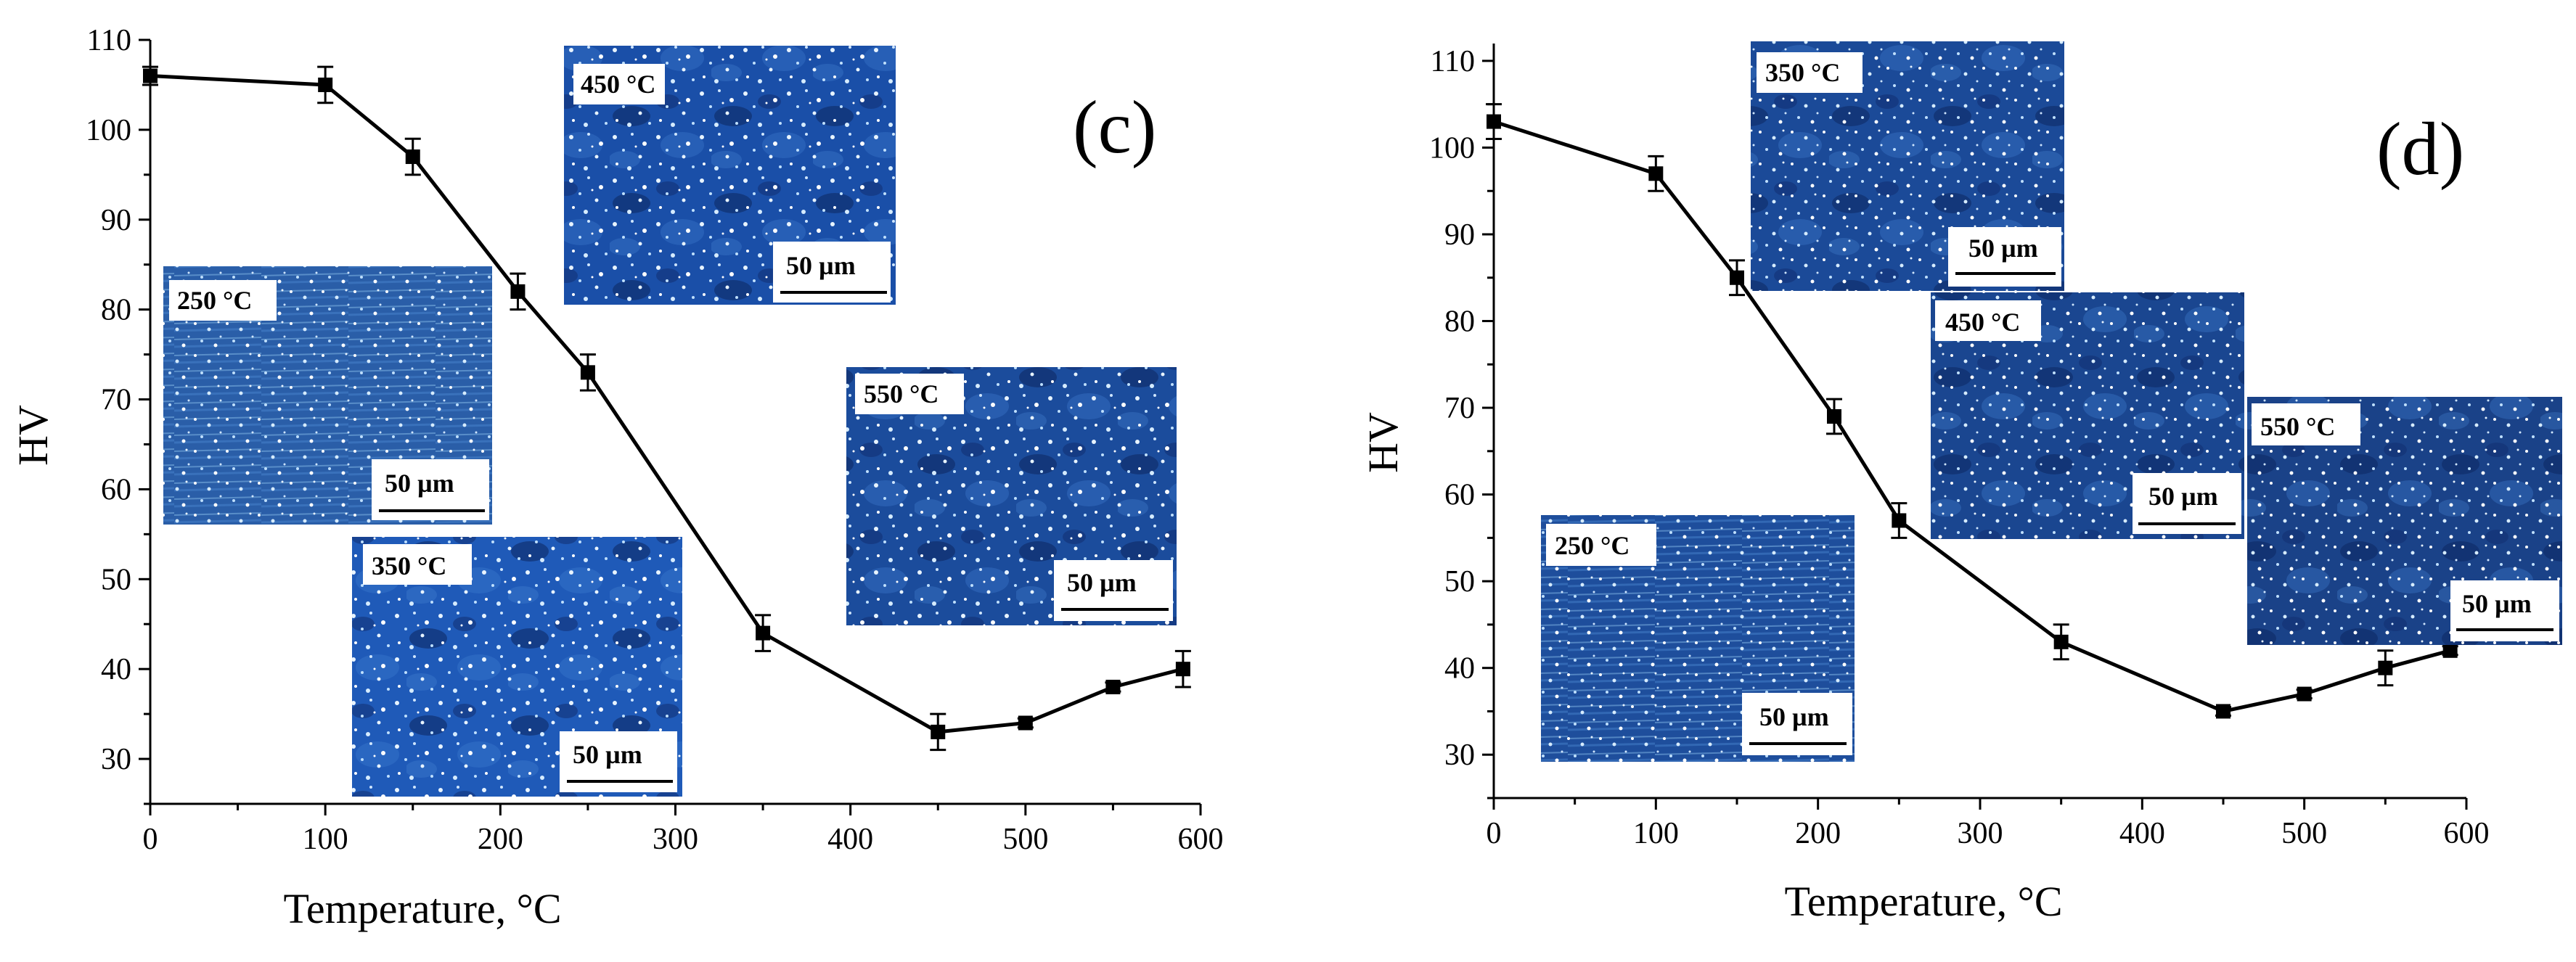 The height and width of the screenshot is (962, 2576). What do you see at coordinates (1115, 127) in the screenshot?
I see `panel-label: (c)` at bounding box center [1115, 127].